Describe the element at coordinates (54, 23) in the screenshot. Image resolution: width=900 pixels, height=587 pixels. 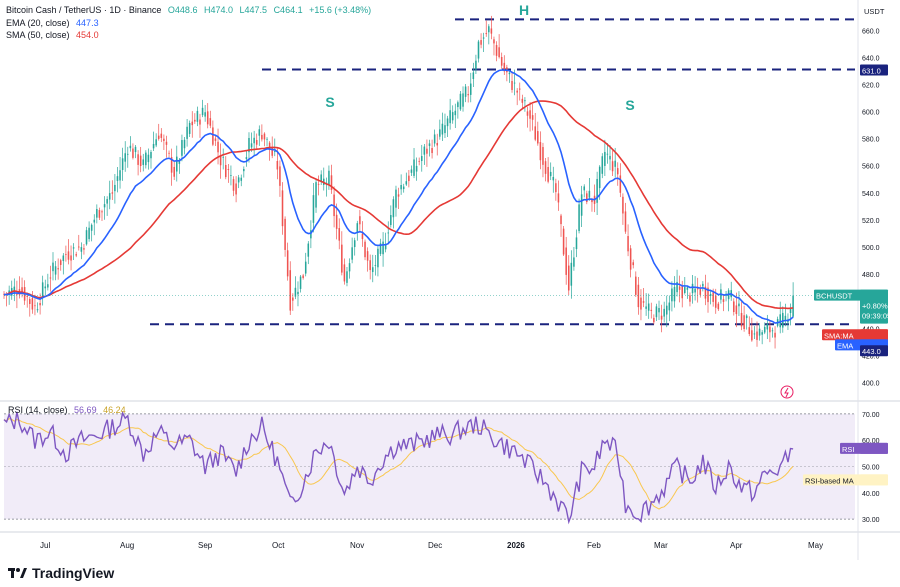
I see `ema-legend: EMA (20, close) 447.3` at that location.